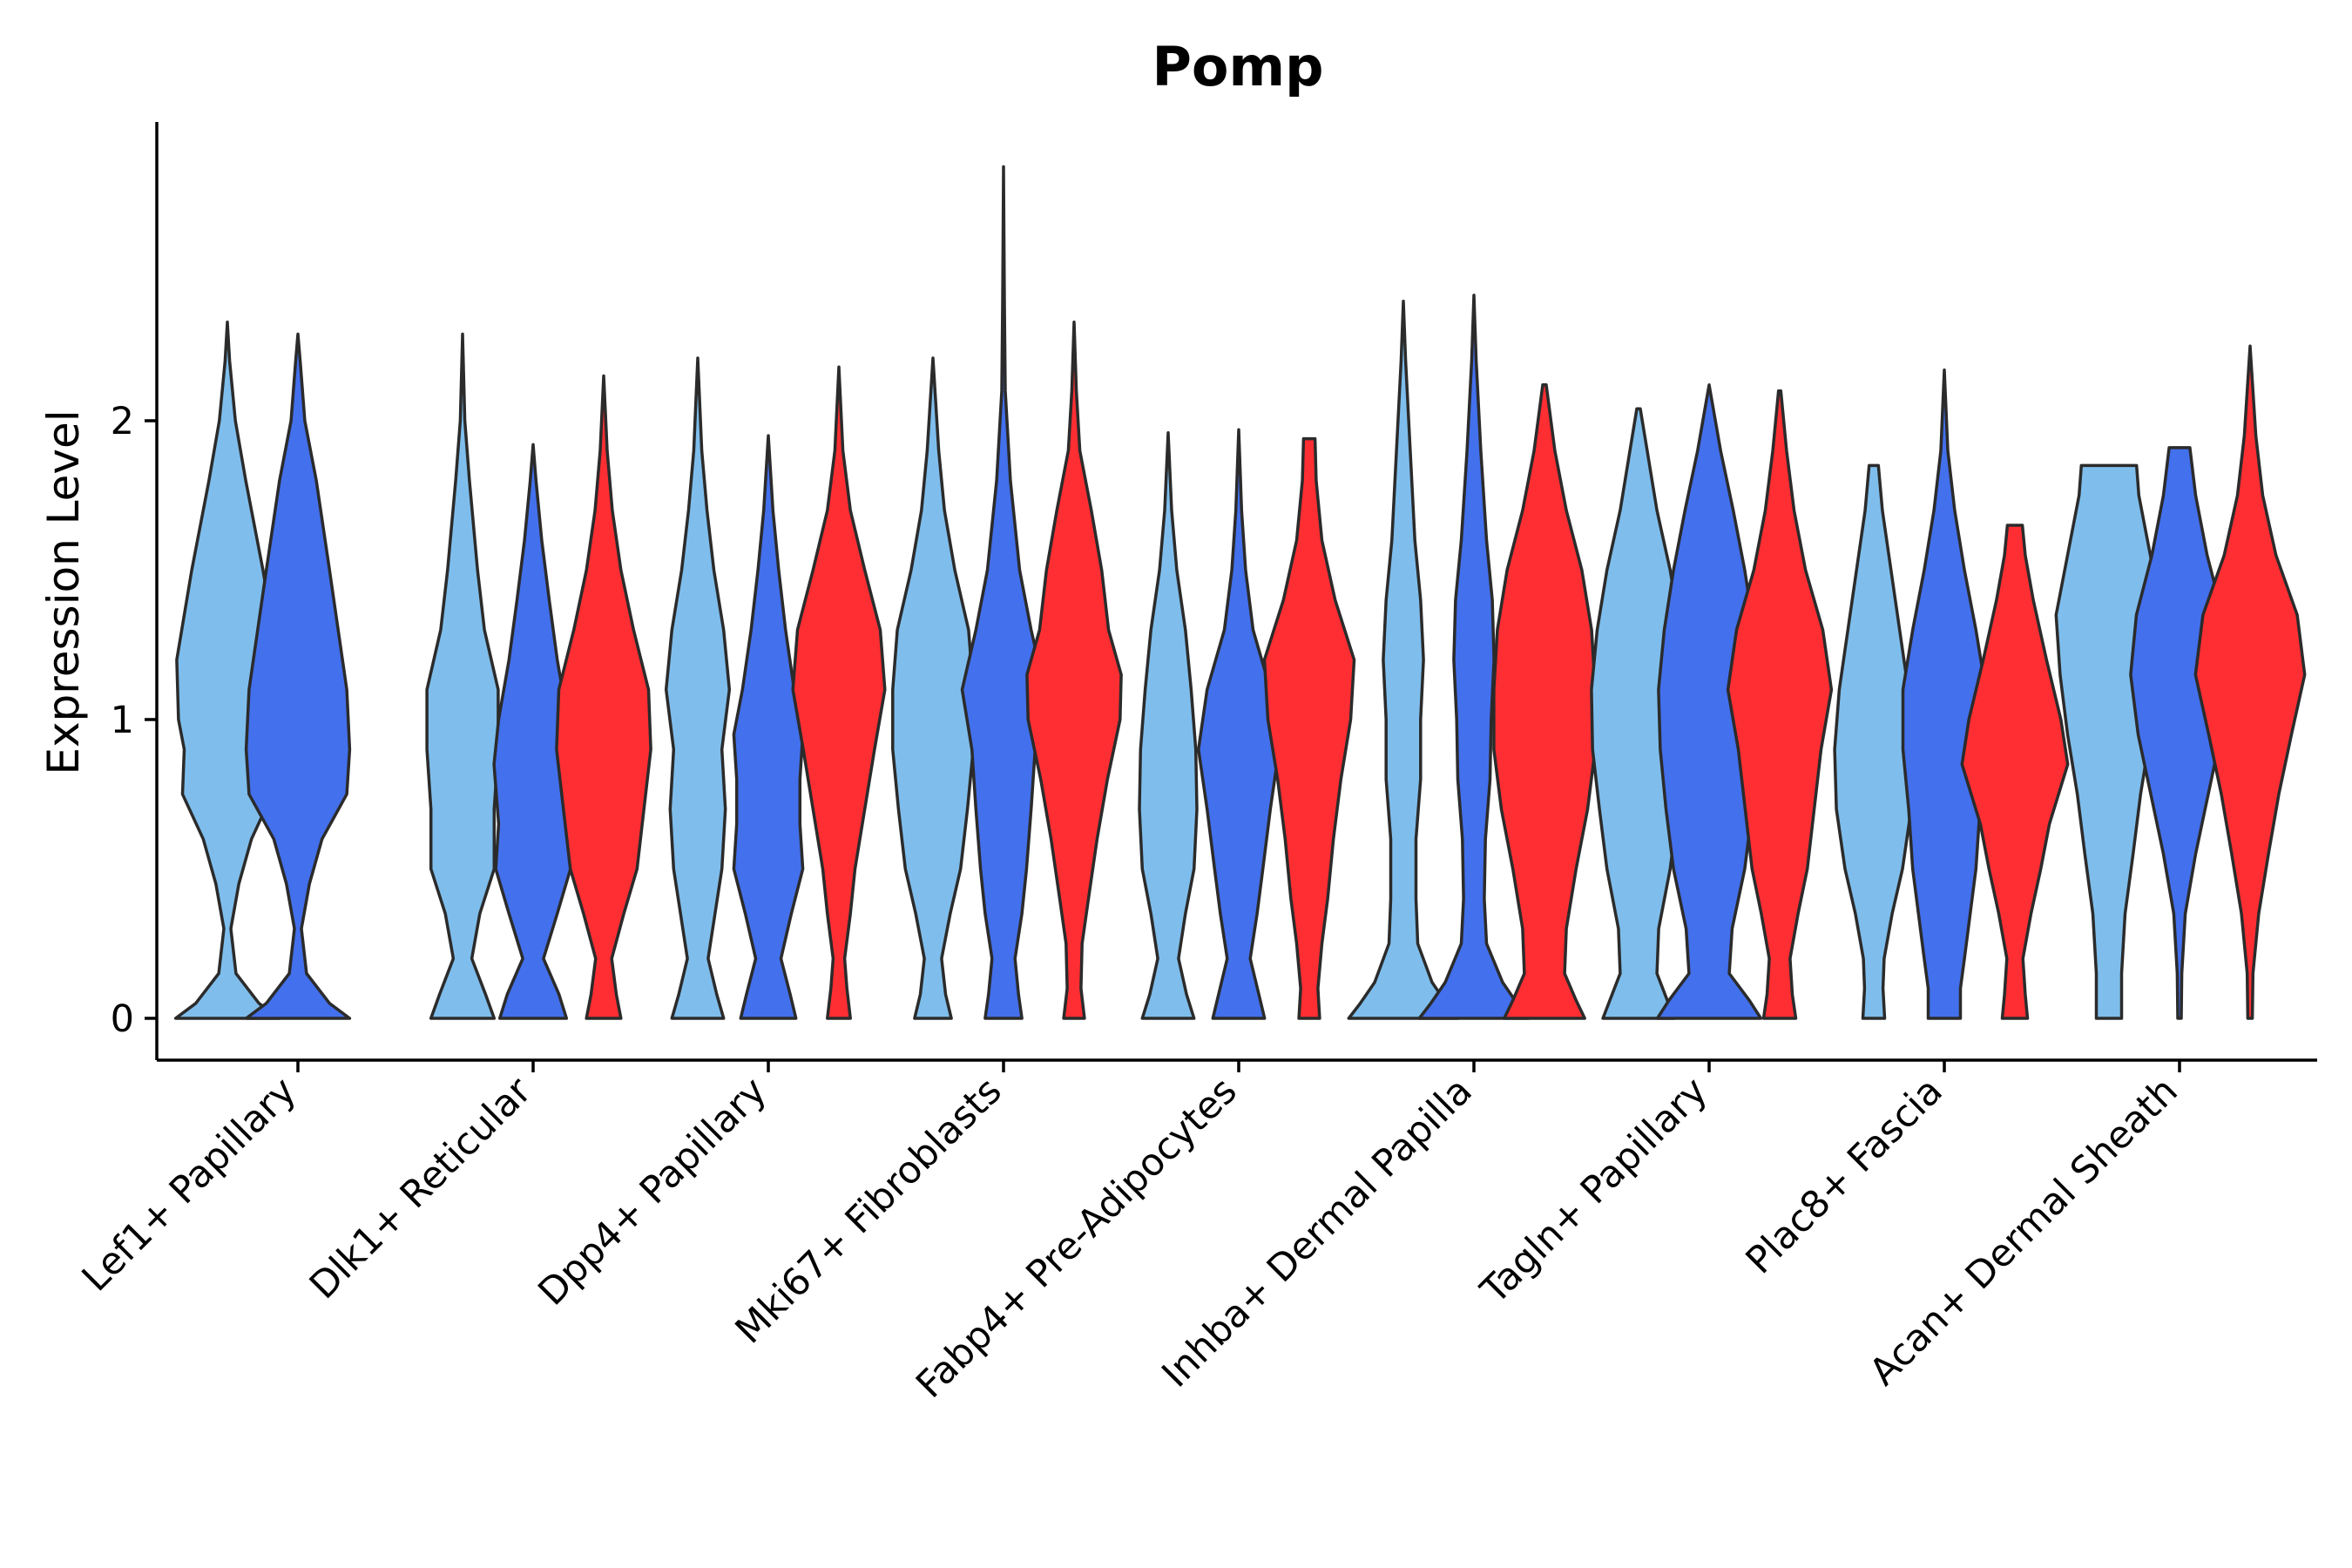 This screenshot has height=1568, width=2352. What do you see at coordinates (1845, 1175) in the screenshot?
I see `x-tick-label: Plac8+ Fascia` at bounding box center [1845, 1175].